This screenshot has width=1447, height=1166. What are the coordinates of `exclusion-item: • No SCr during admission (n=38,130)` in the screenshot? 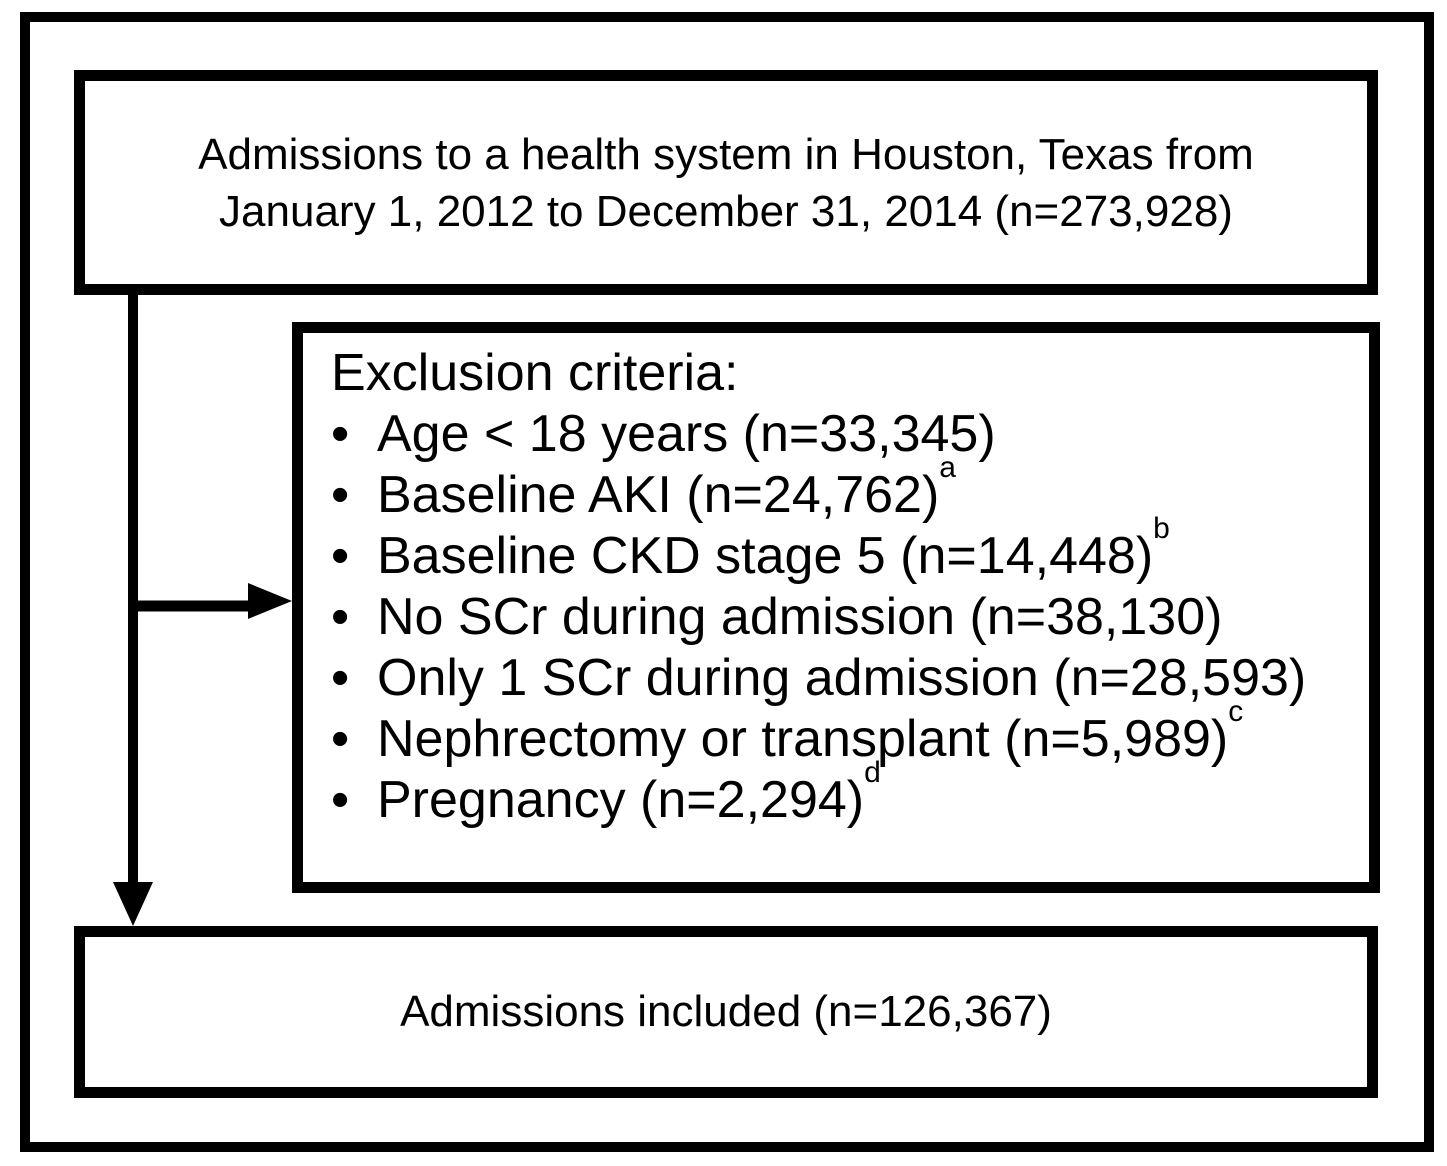 It's located at (846, 617).